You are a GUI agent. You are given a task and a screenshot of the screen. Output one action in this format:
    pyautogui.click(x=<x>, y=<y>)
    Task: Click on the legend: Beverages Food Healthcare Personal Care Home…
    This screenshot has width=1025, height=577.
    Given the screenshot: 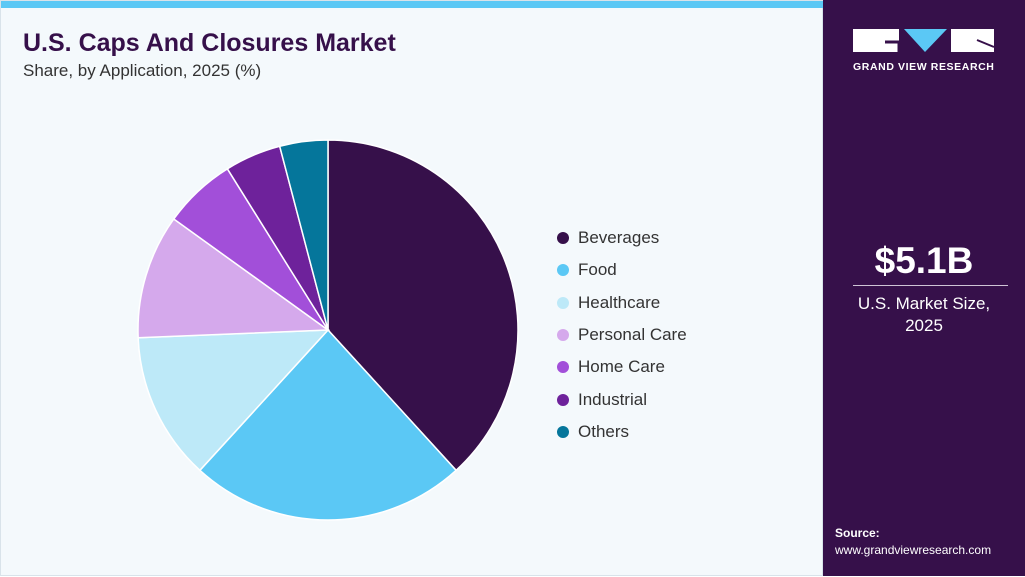 What is the action you would take?
    pyautogui.click(x=622, y=335)
    